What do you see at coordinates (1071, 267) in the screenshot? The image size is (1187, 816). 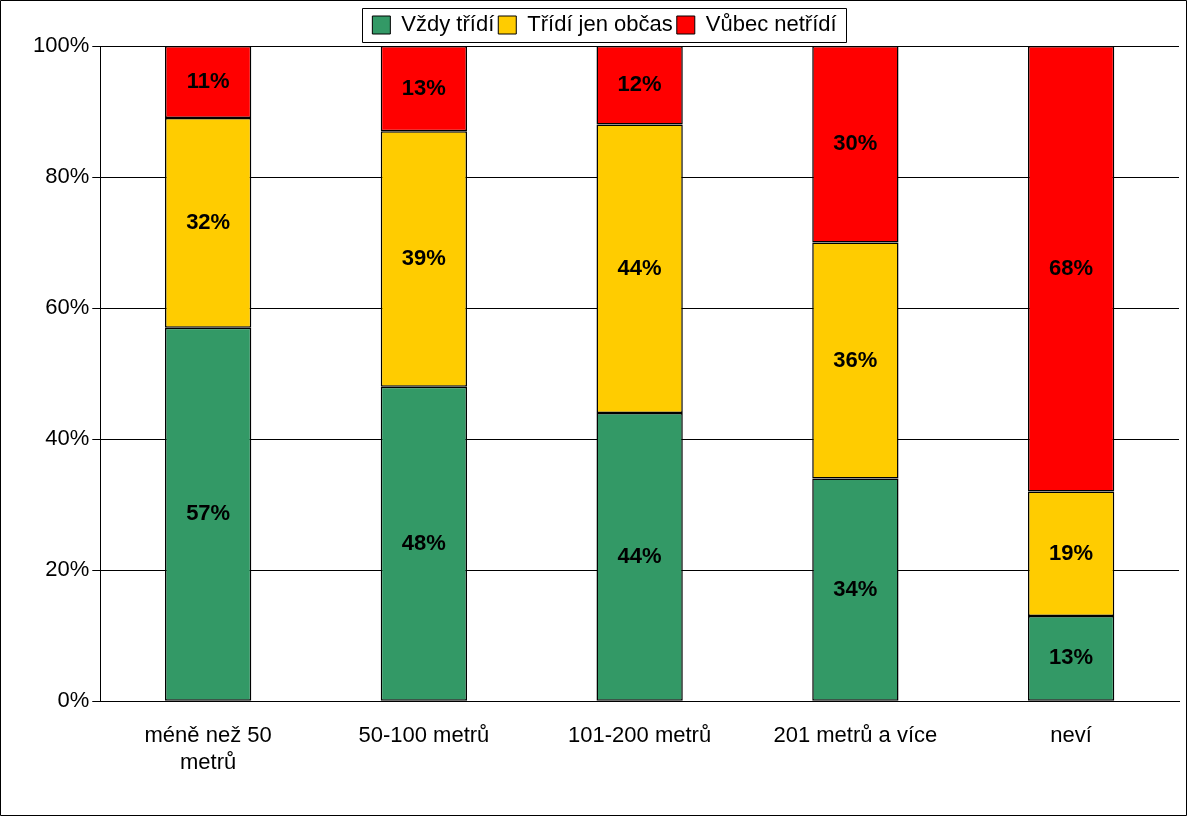 I see `data-label: 68%` at bounding box center [1071, 267].